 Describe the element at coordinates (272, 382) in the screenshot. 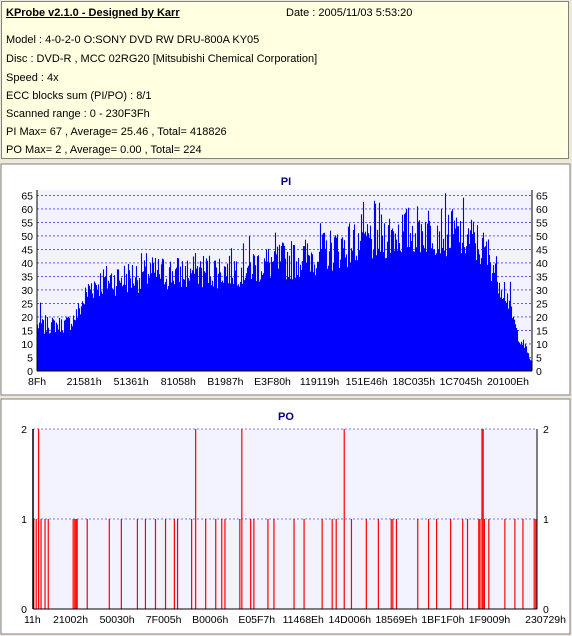

I see `pi-xtick: E3F80h` at that location.